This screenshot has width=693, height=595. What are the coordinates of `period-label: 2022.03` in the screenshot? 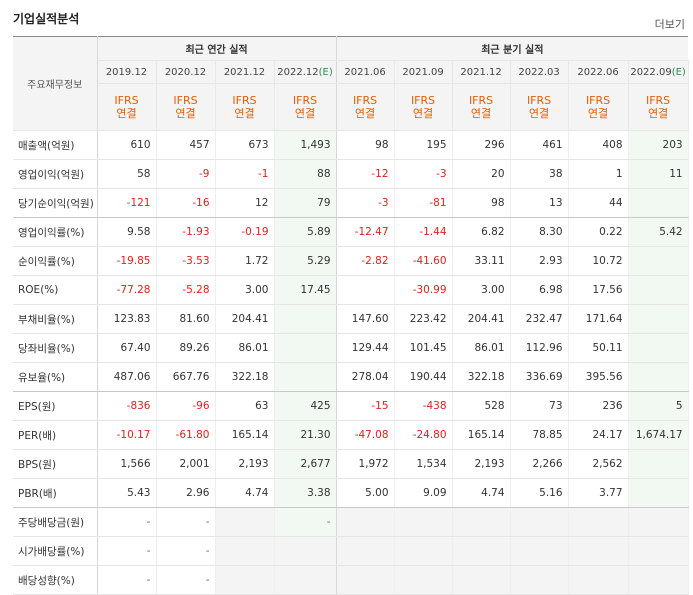 It's located at (539, 72).